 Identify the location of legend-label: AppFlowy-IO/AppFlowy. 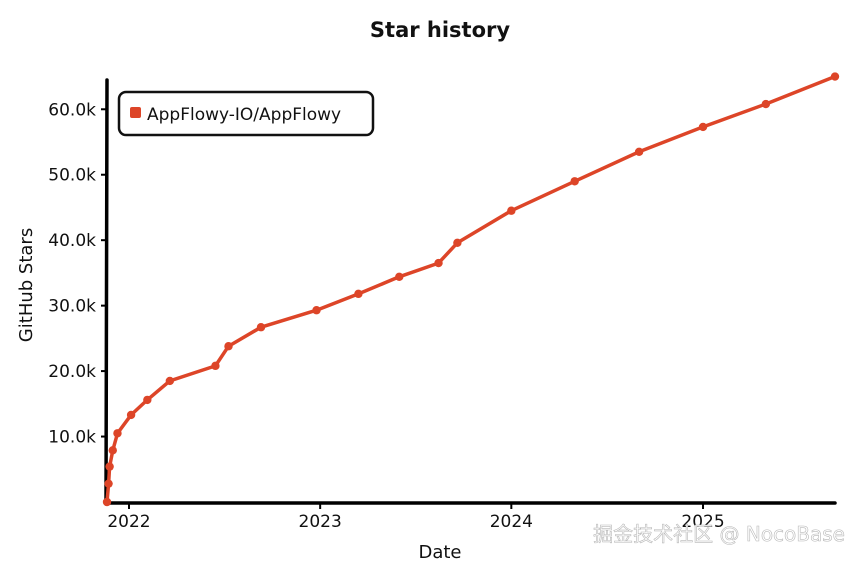
(244, 115).